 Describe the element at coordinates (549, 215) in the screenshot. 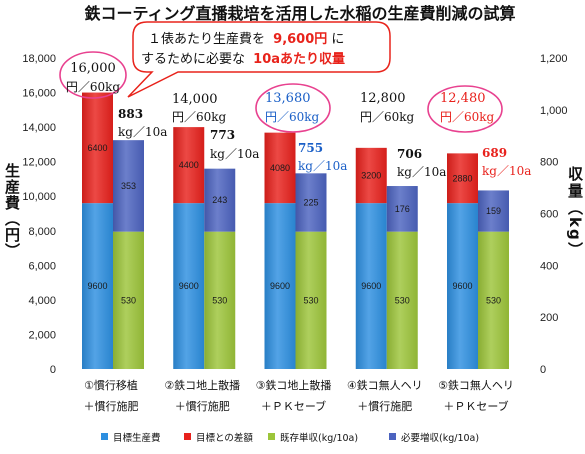

I see `right-axis-tick-label: 600` at that location.